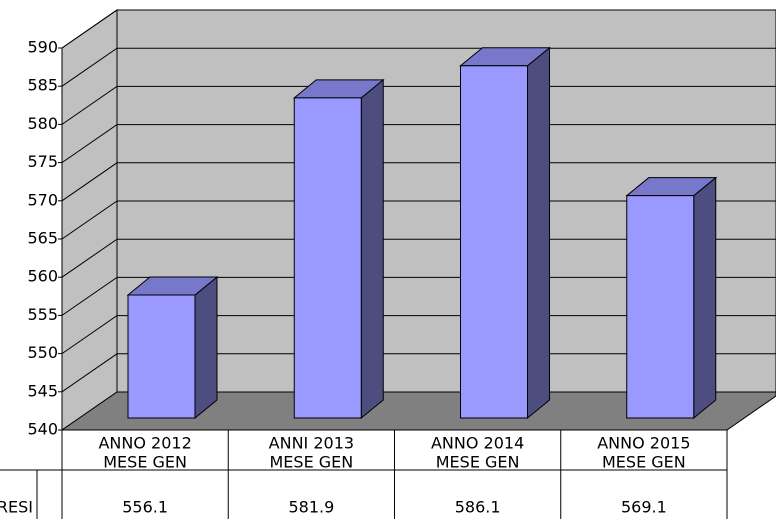  Describe the element at coordinates (42, 85) in the screenshot. I see `y-tick-label: 585` at that location.